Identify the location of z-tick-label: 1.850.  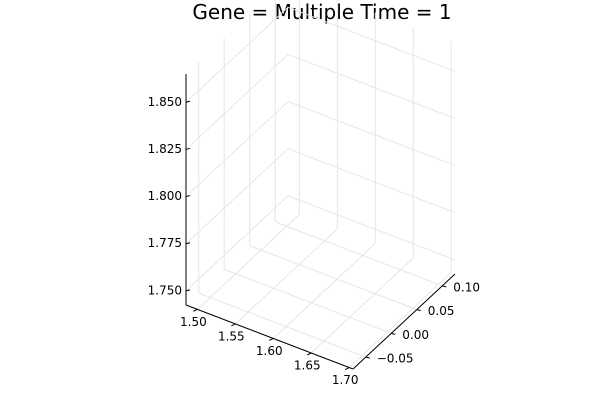
(165, 102).